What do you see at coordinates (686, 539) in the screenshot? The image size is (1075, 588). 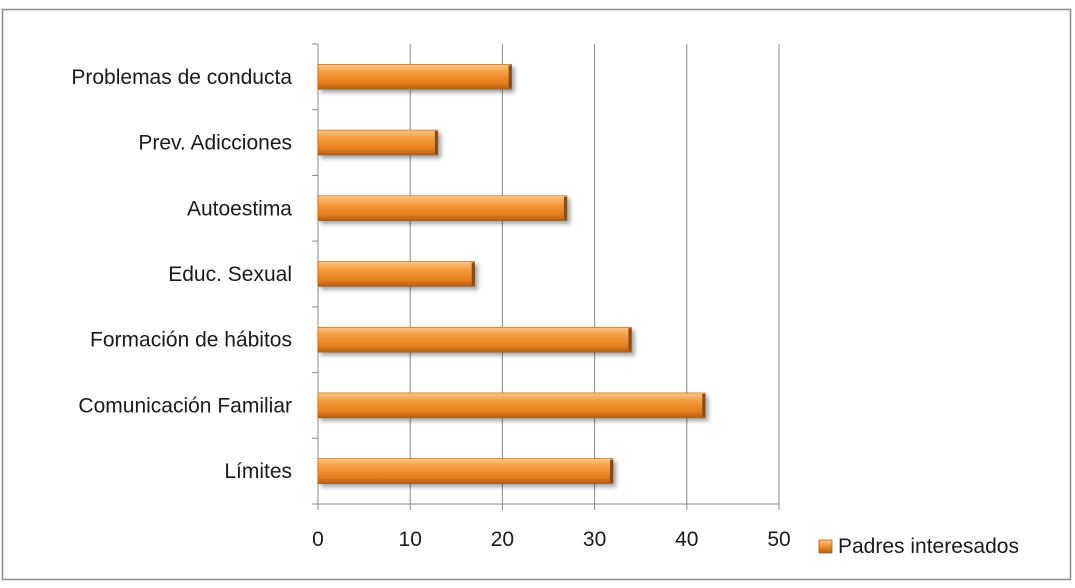 I see `x-tick-label: 40` at bounding box center [686, 539].